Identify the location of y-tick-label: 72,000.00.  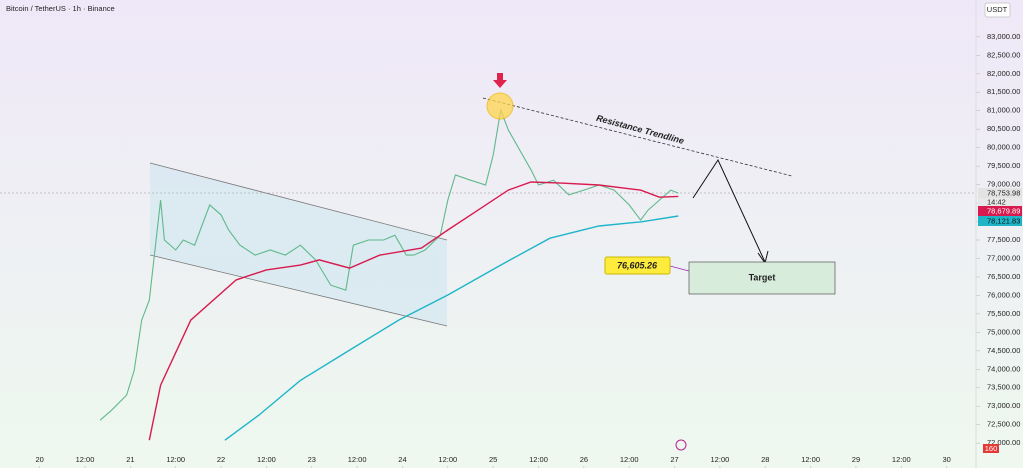
(1003, 442).